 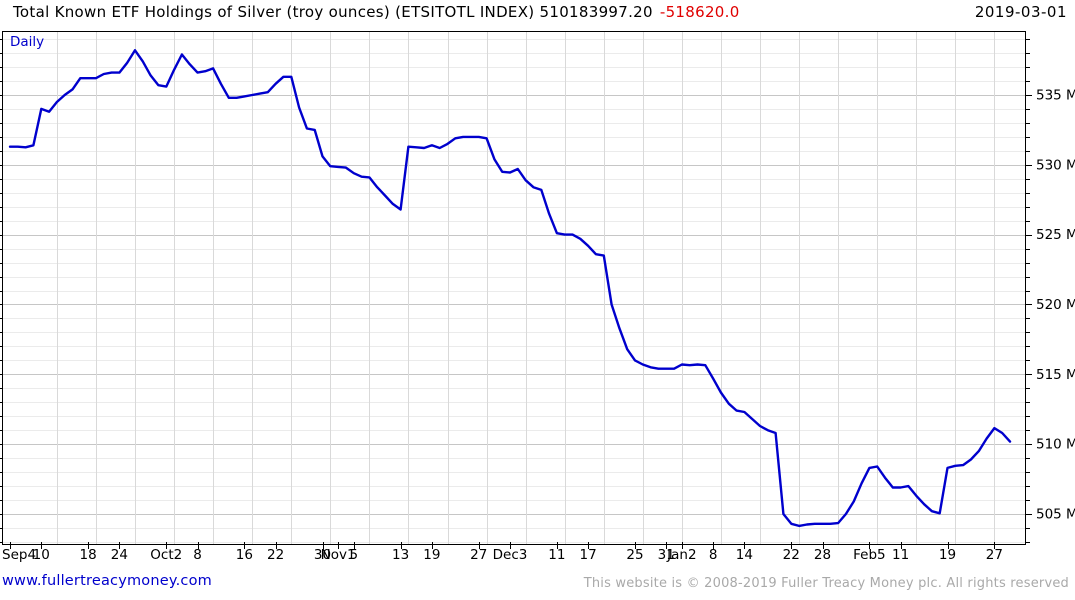 What do you see at coordinates (822, 555) in the screenshot?
I see `x-axis-label: 28` at bounding box center [822, 555].